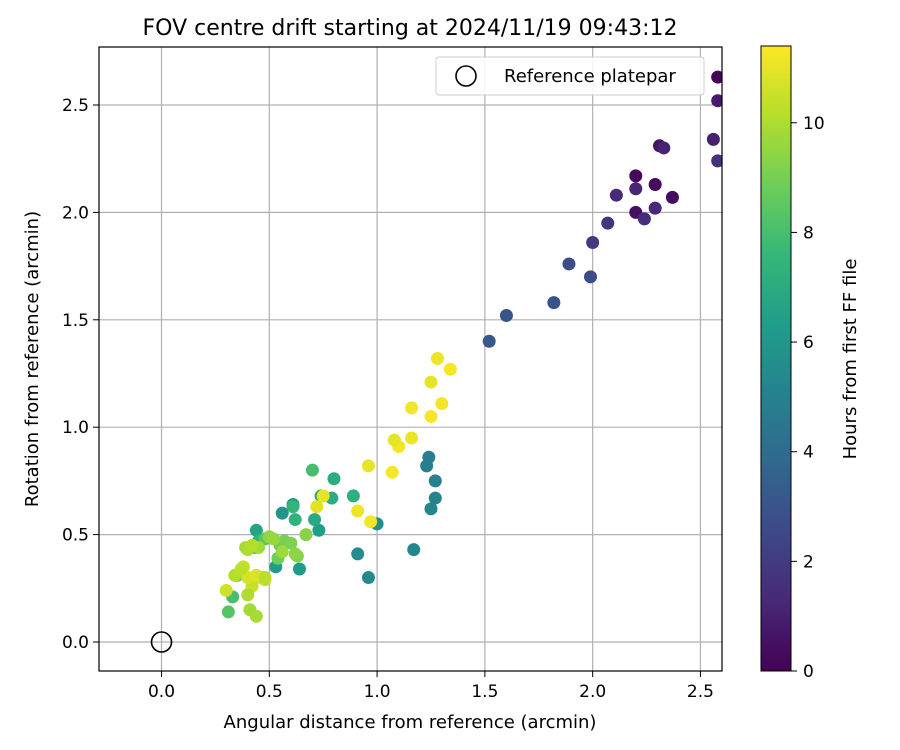 The image size is (900, 750). Describe the element at coordinates (484, 692) in the screenshot. I see `x-tick-label: 1.5` at that location.